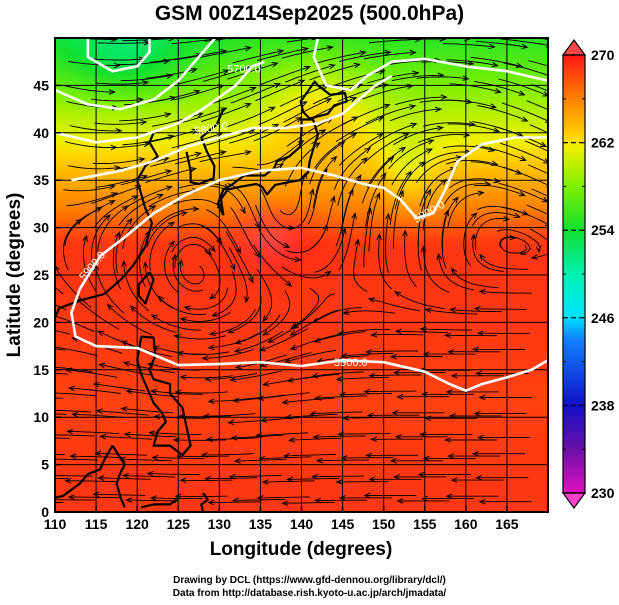 The width and height of the screenshot is (619, 605). What do you see at coordinates (160, 102) in the screenshot?
I see `height-contour` at bounding box center [160, 102].